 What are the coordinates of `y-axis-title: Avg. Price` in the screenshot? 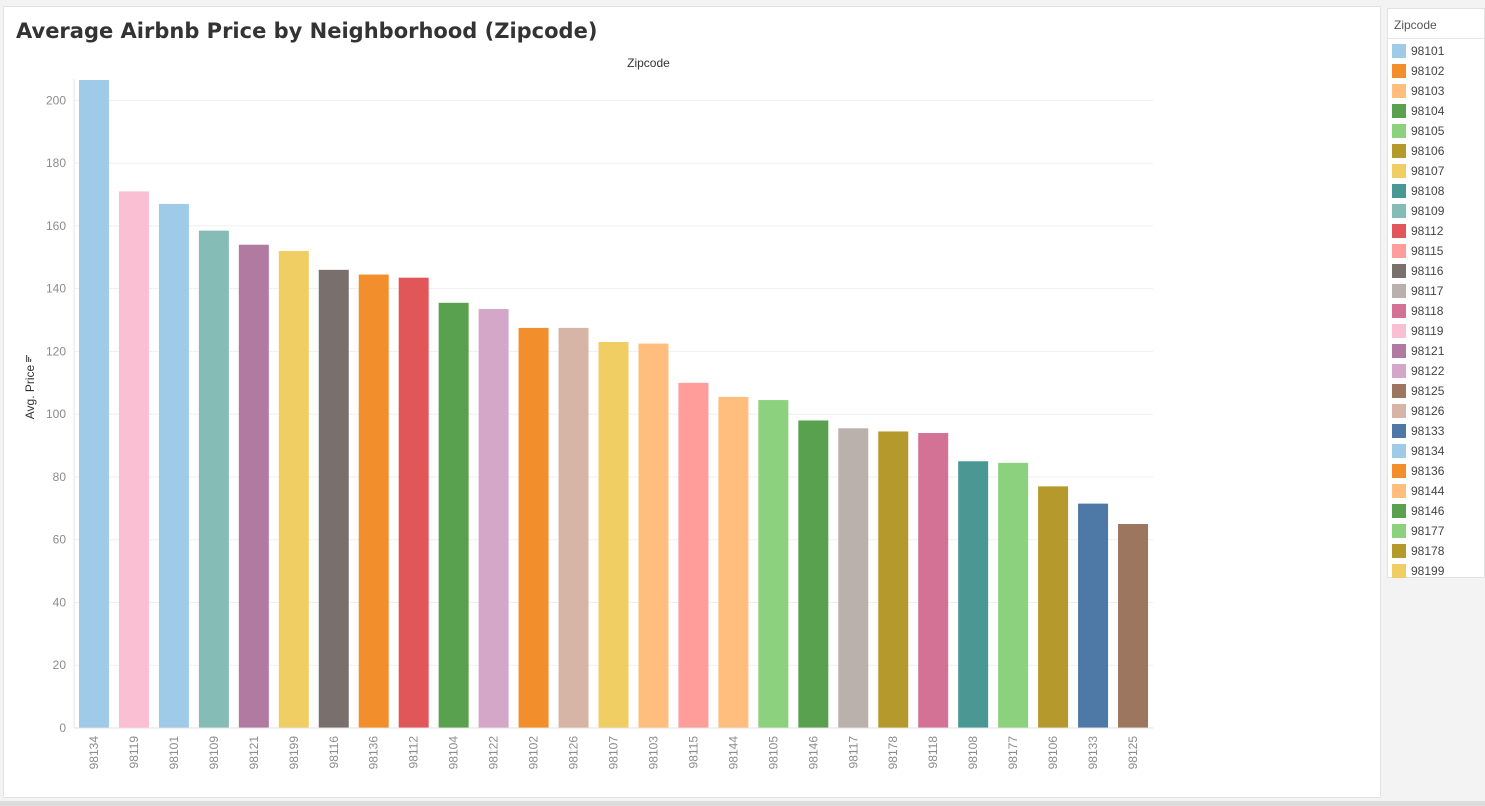 It's located at (30, 391).